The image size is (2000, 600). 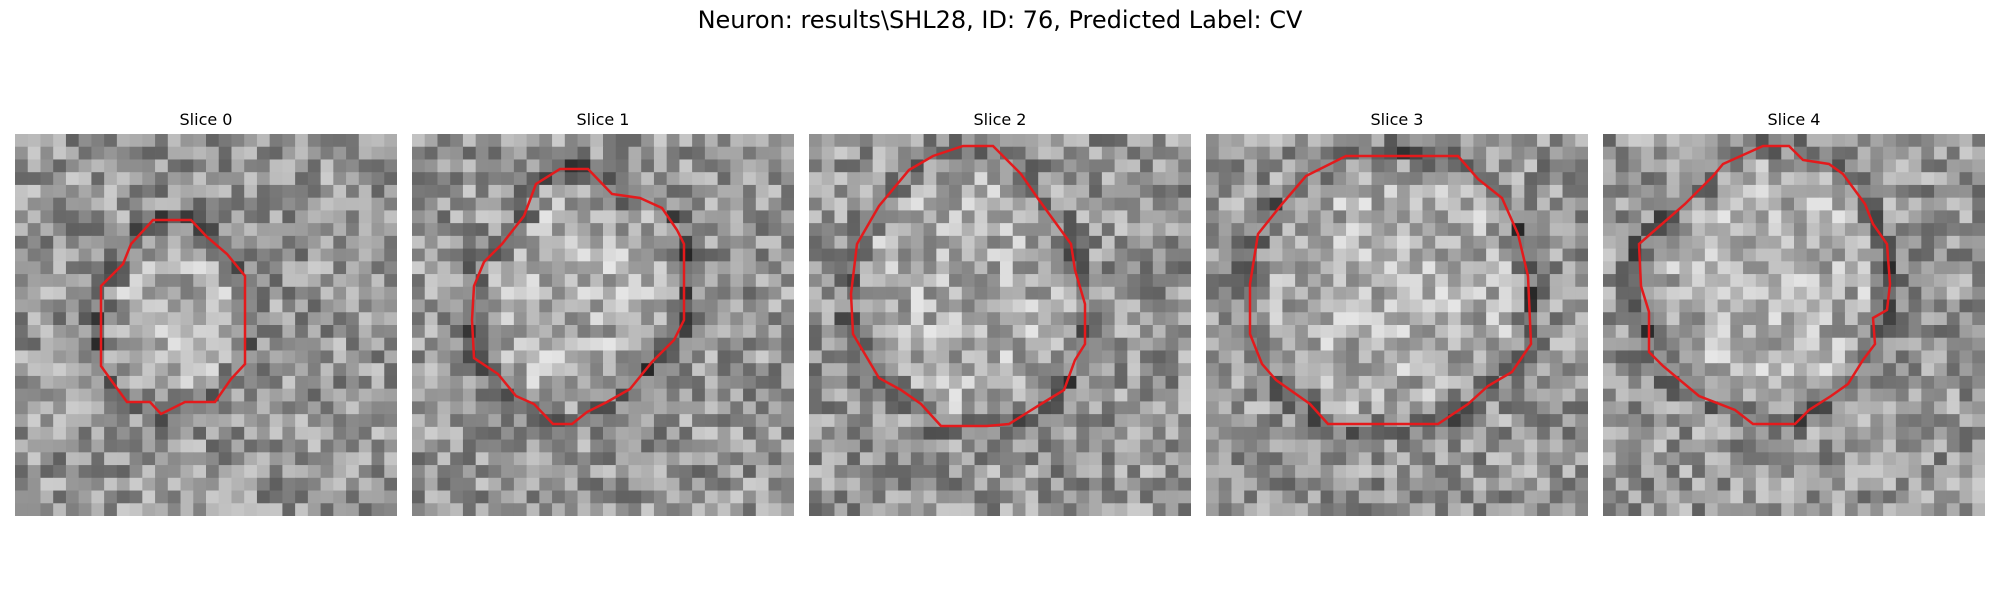 I want to click on slice-title-1: Slice 1, so click(x=603, y=119).